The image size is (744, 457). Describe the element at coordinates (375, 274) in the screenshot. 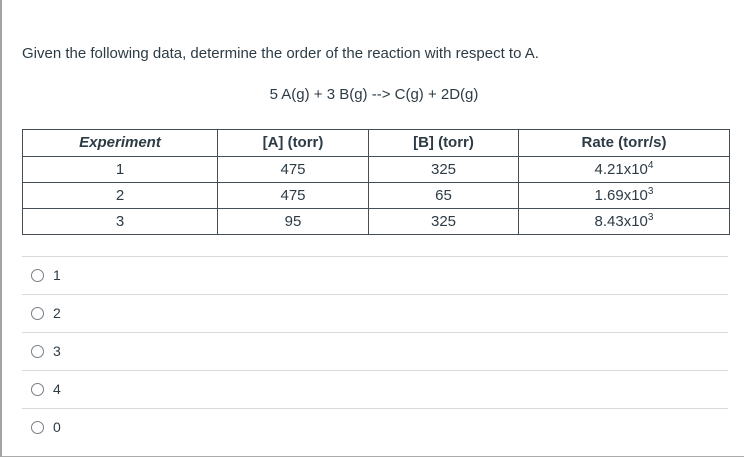

I see `answer-option-1: 1` at that location.